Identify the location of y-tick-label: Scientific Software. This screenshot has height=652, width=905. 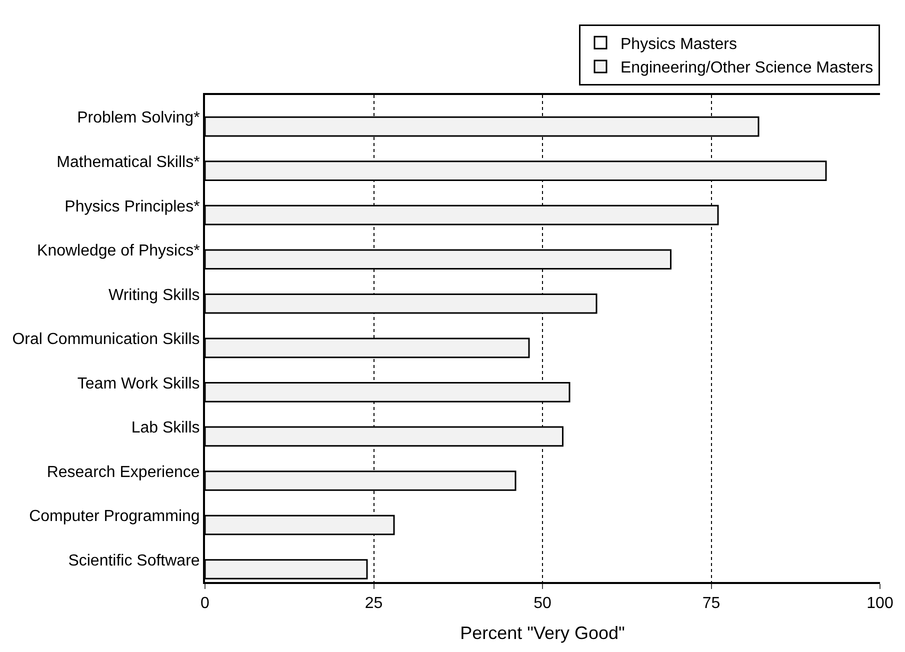
(134, 561).